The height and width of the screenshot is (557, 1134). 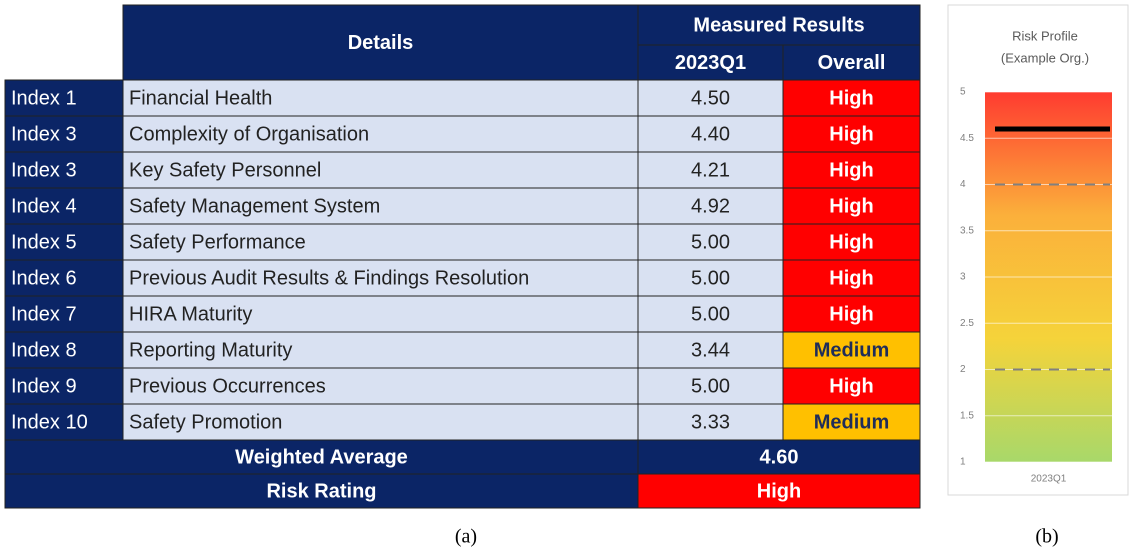 I want to click on y-tick-label: 1, so click(x=963, y=462).